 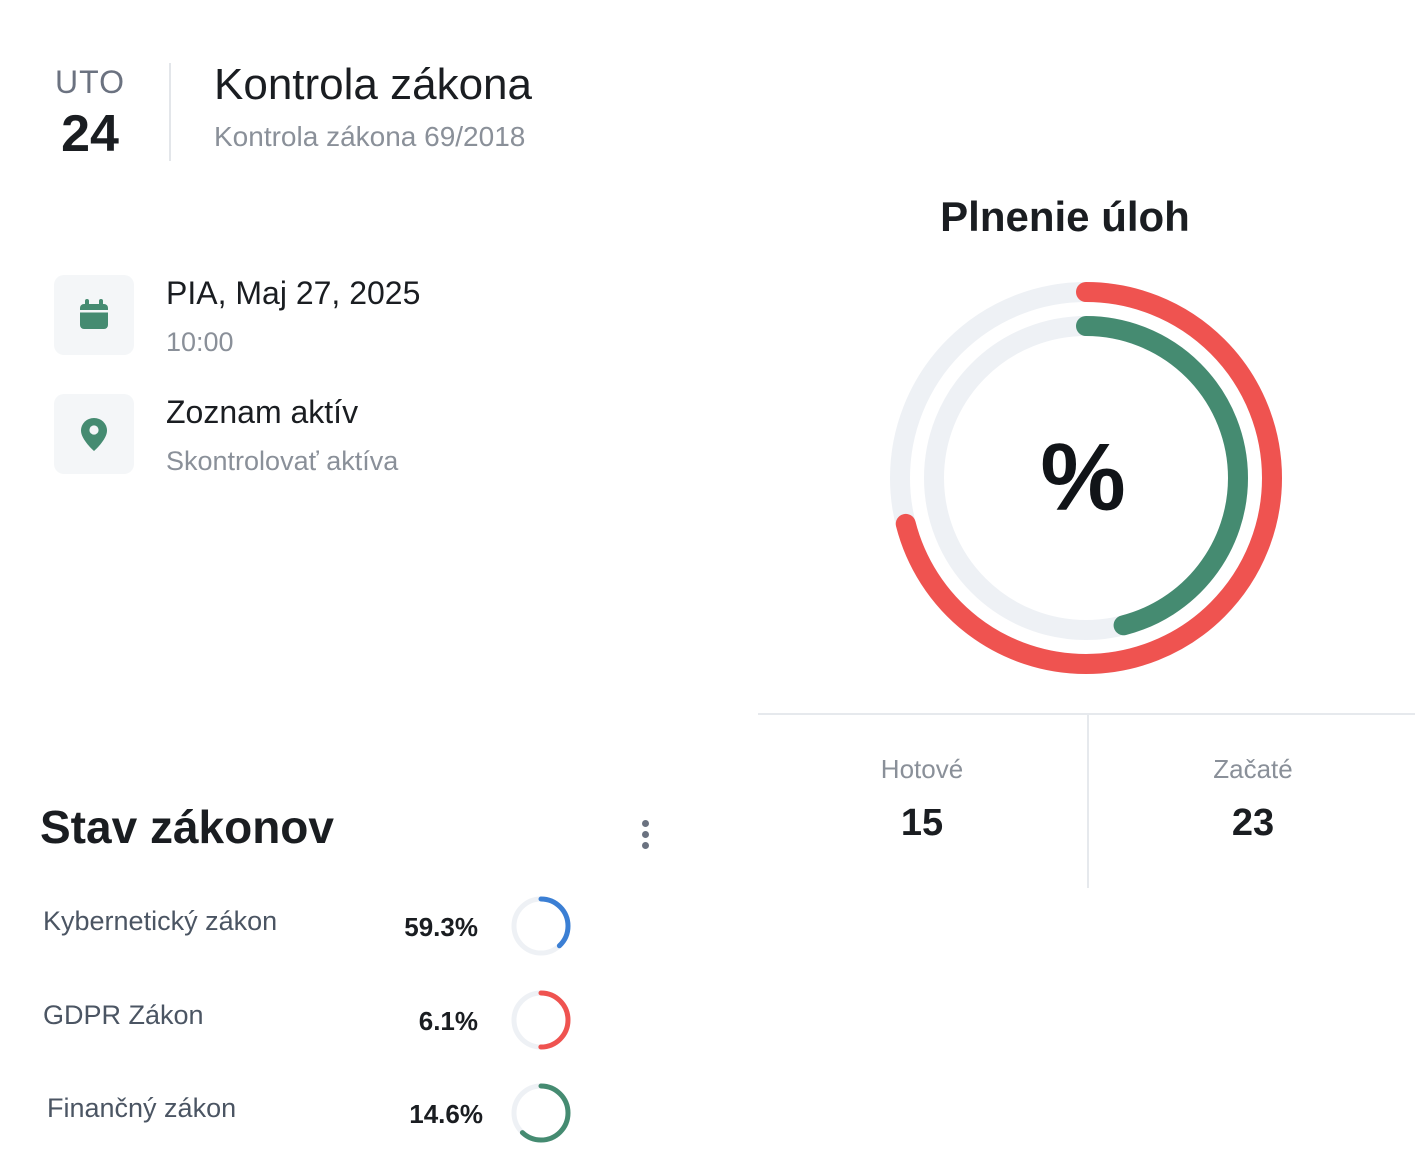 I want to click on day-number: 24, so click(x=90, y=134).